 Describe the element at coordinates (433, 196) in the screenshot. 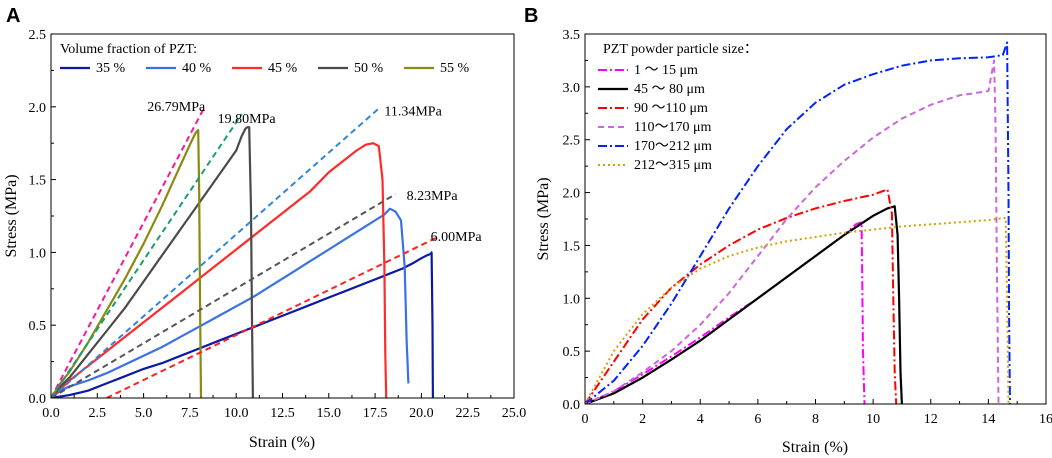

I see `modulus-annotation: 8.23MPa` at that location.